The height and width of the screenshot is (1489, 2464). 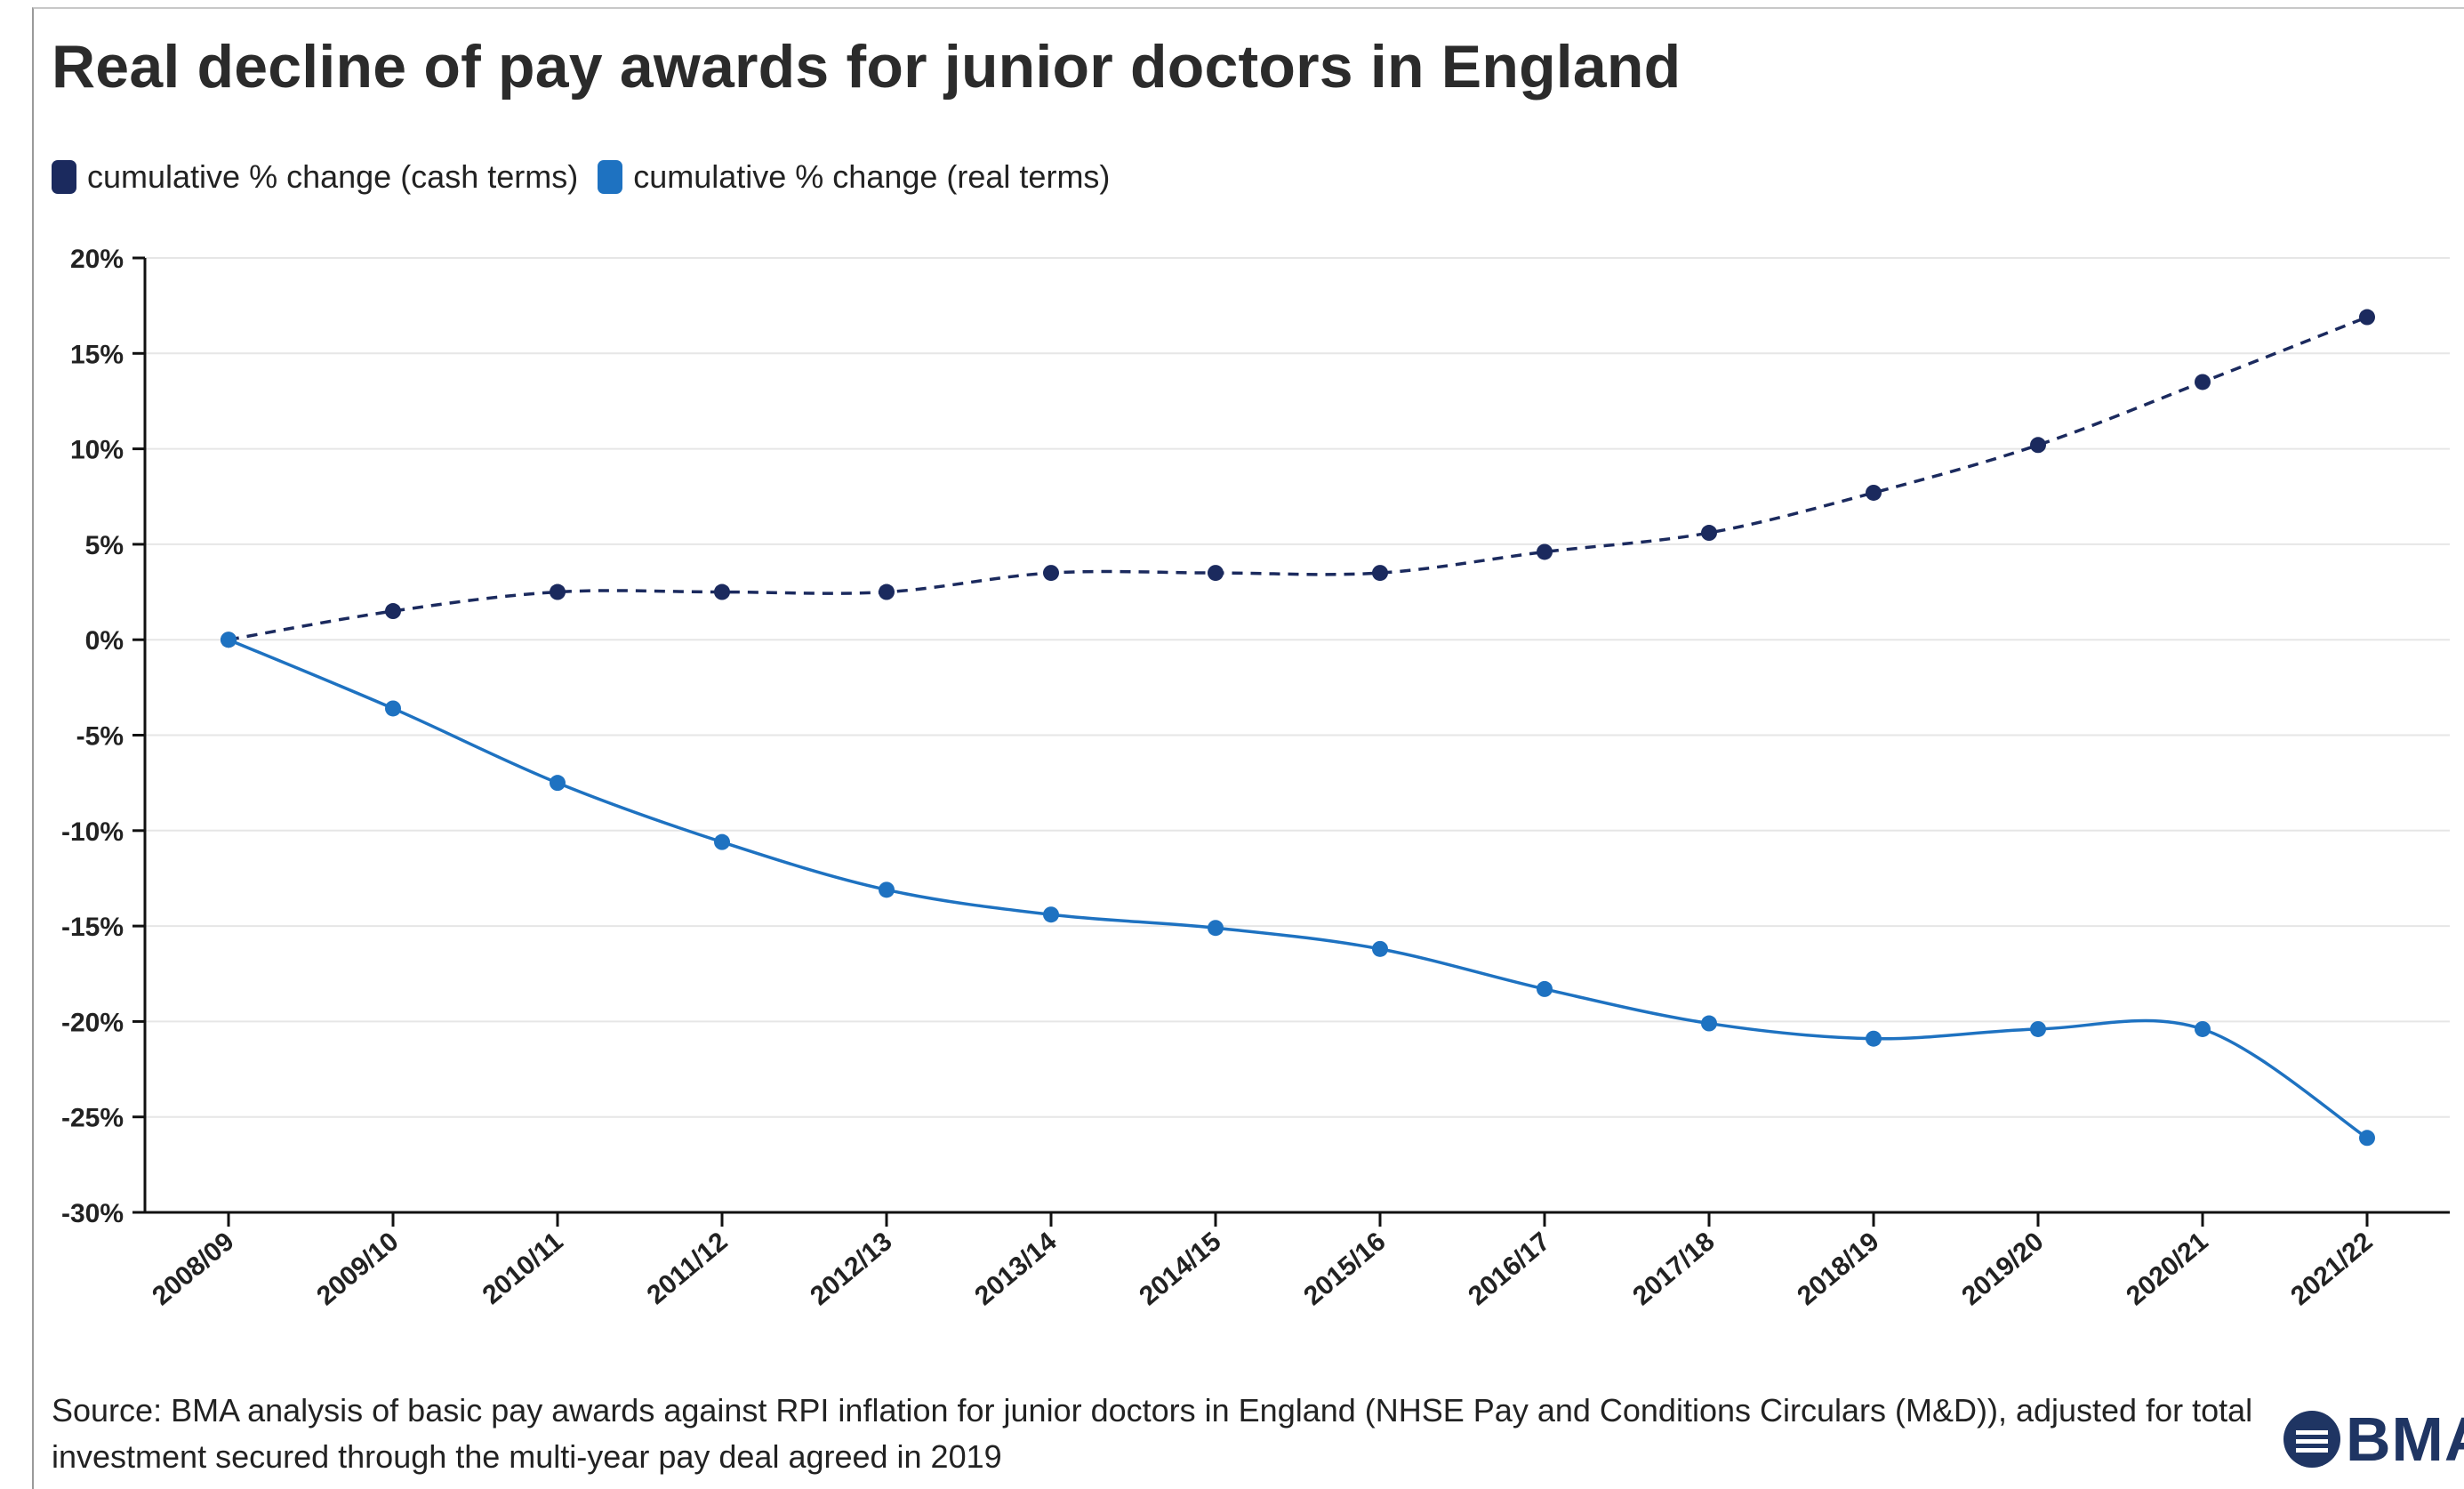 I want to click on x-tick-label: 2016/17, so click(x=1509, y=1269).